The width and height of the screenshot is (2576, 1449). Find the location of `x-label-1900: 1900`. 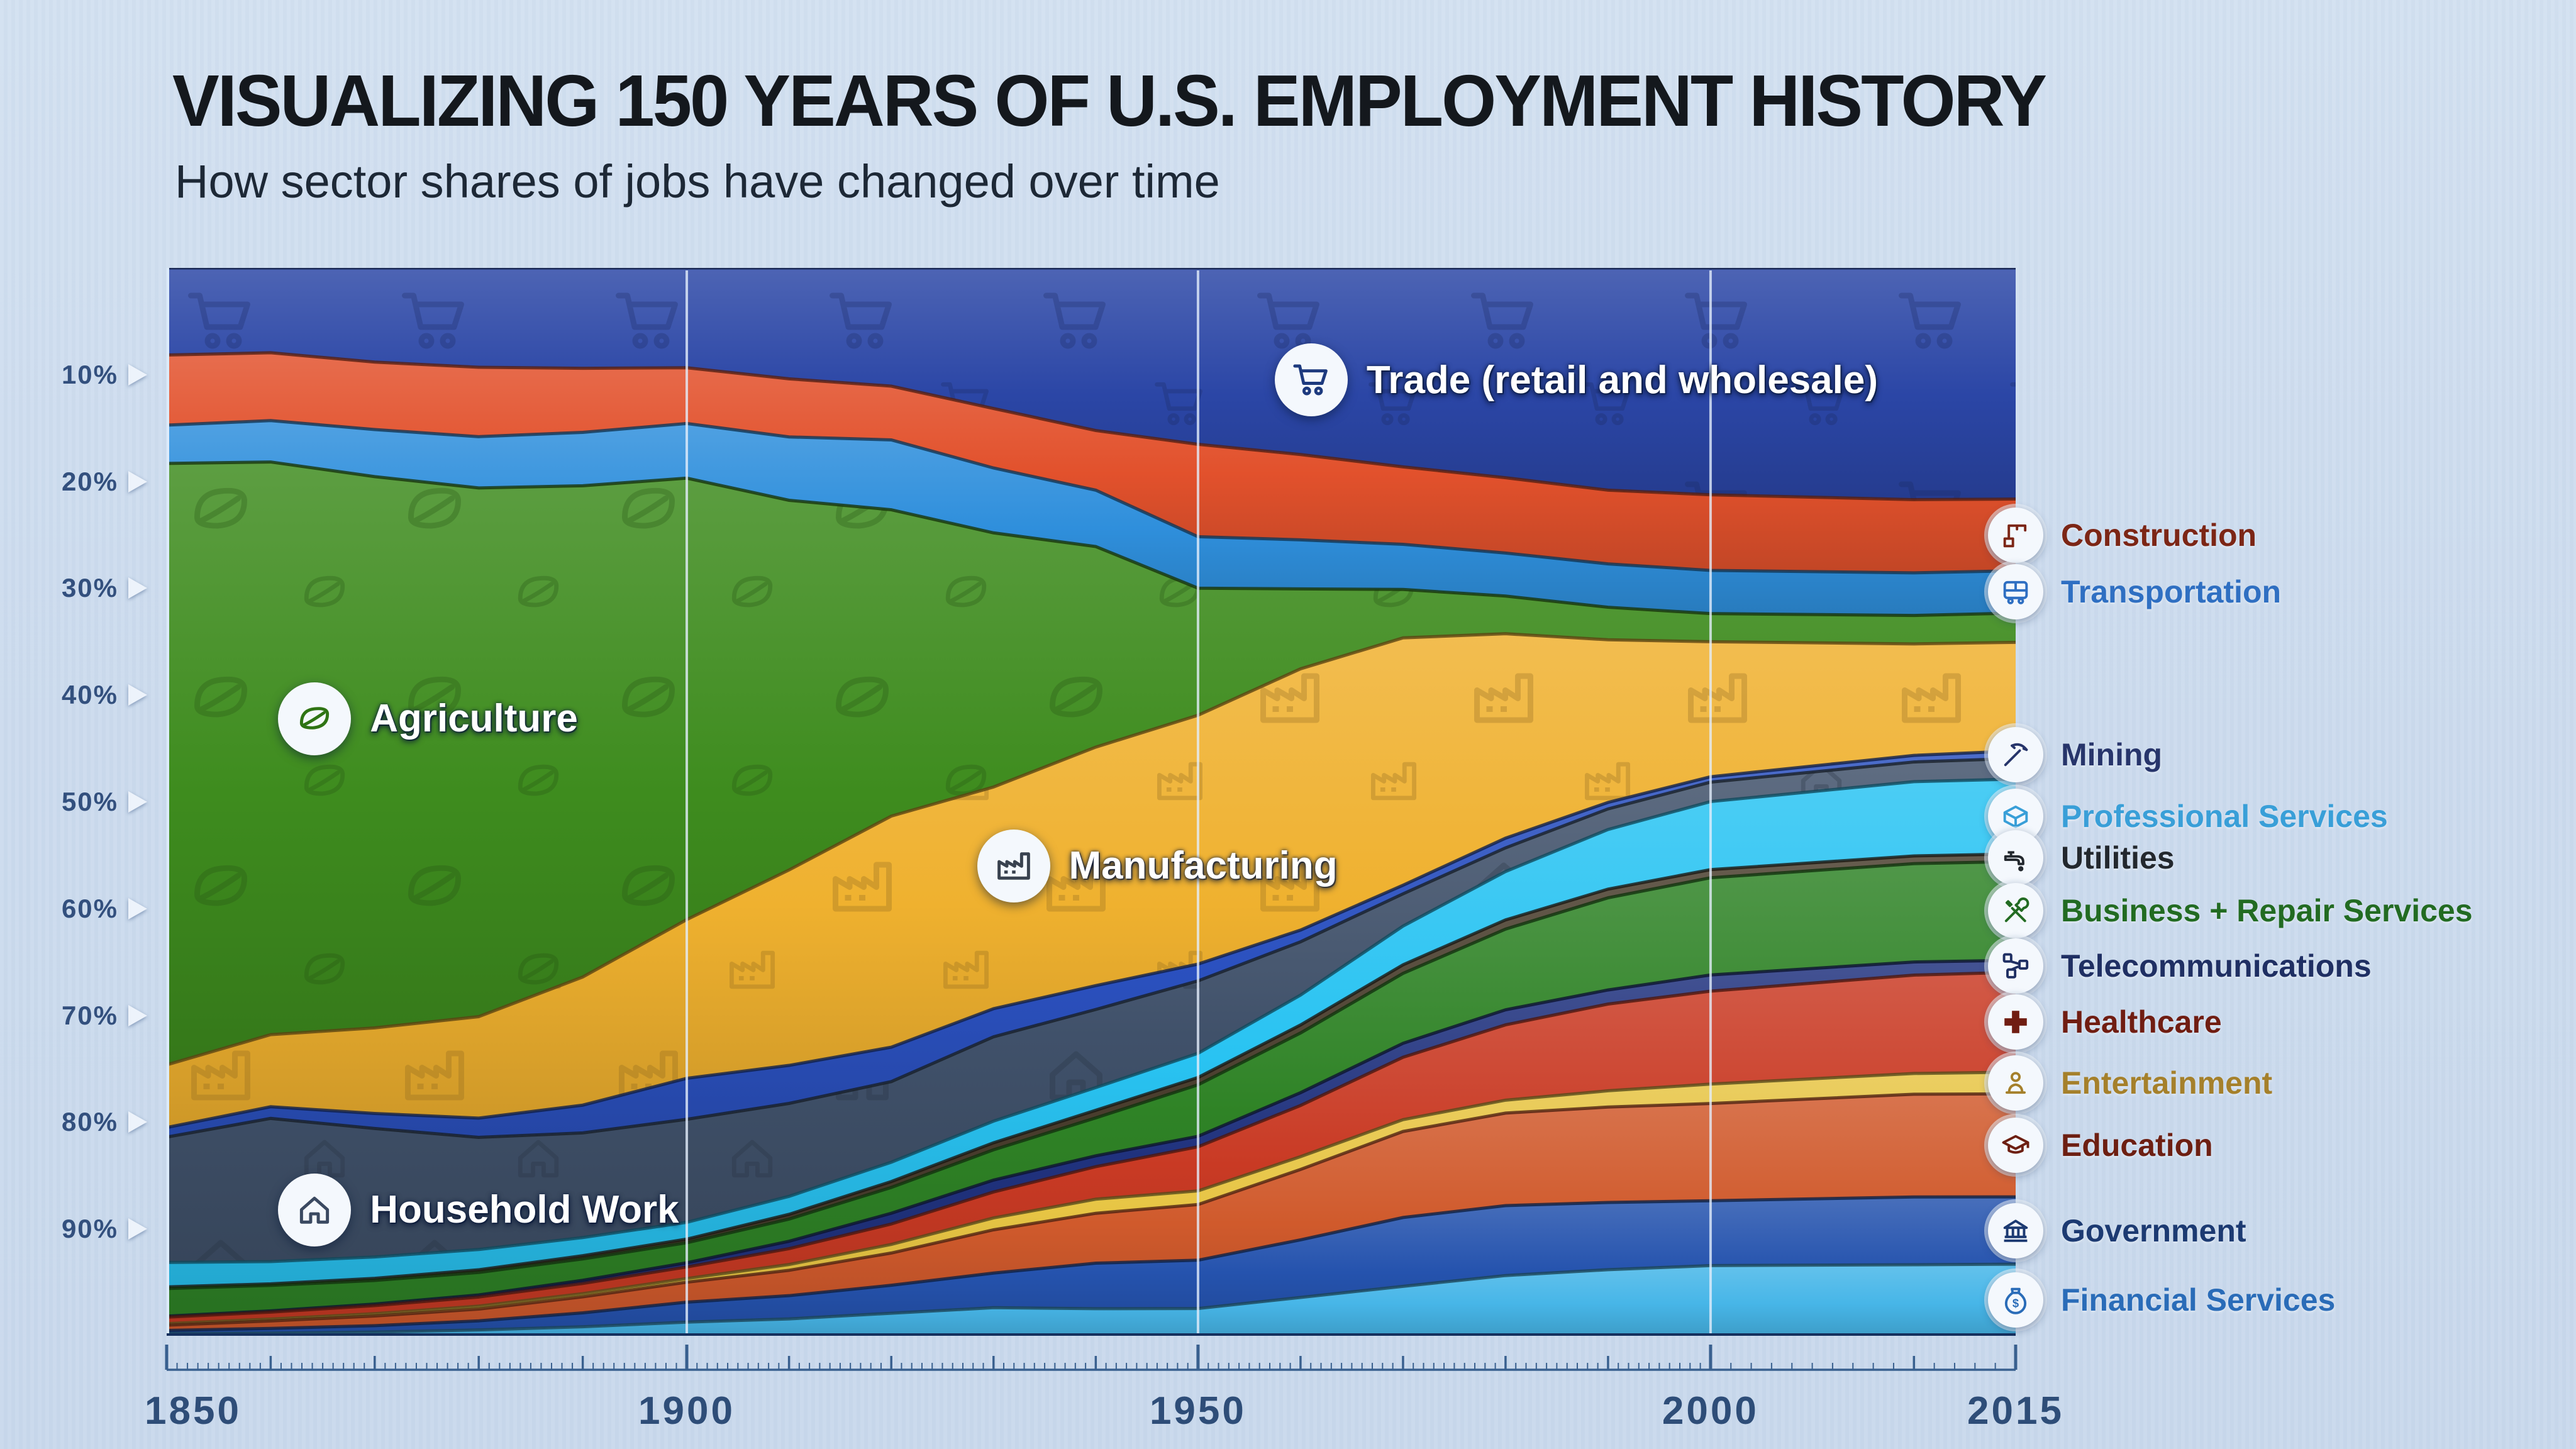

x-label-1900: 1900 is located at coordinates (686, 1411).